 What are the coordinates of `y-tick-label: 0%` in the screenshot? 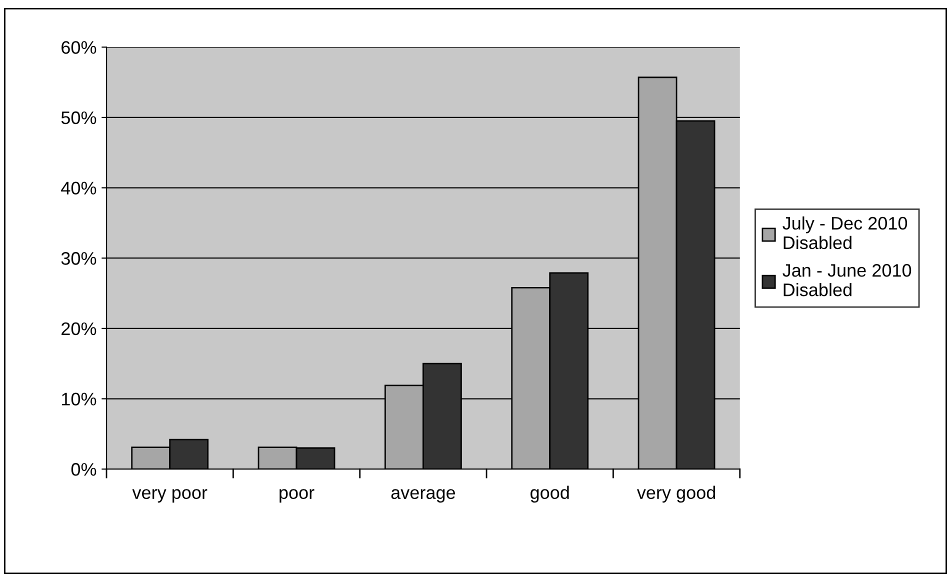 It's located at (83, 469).